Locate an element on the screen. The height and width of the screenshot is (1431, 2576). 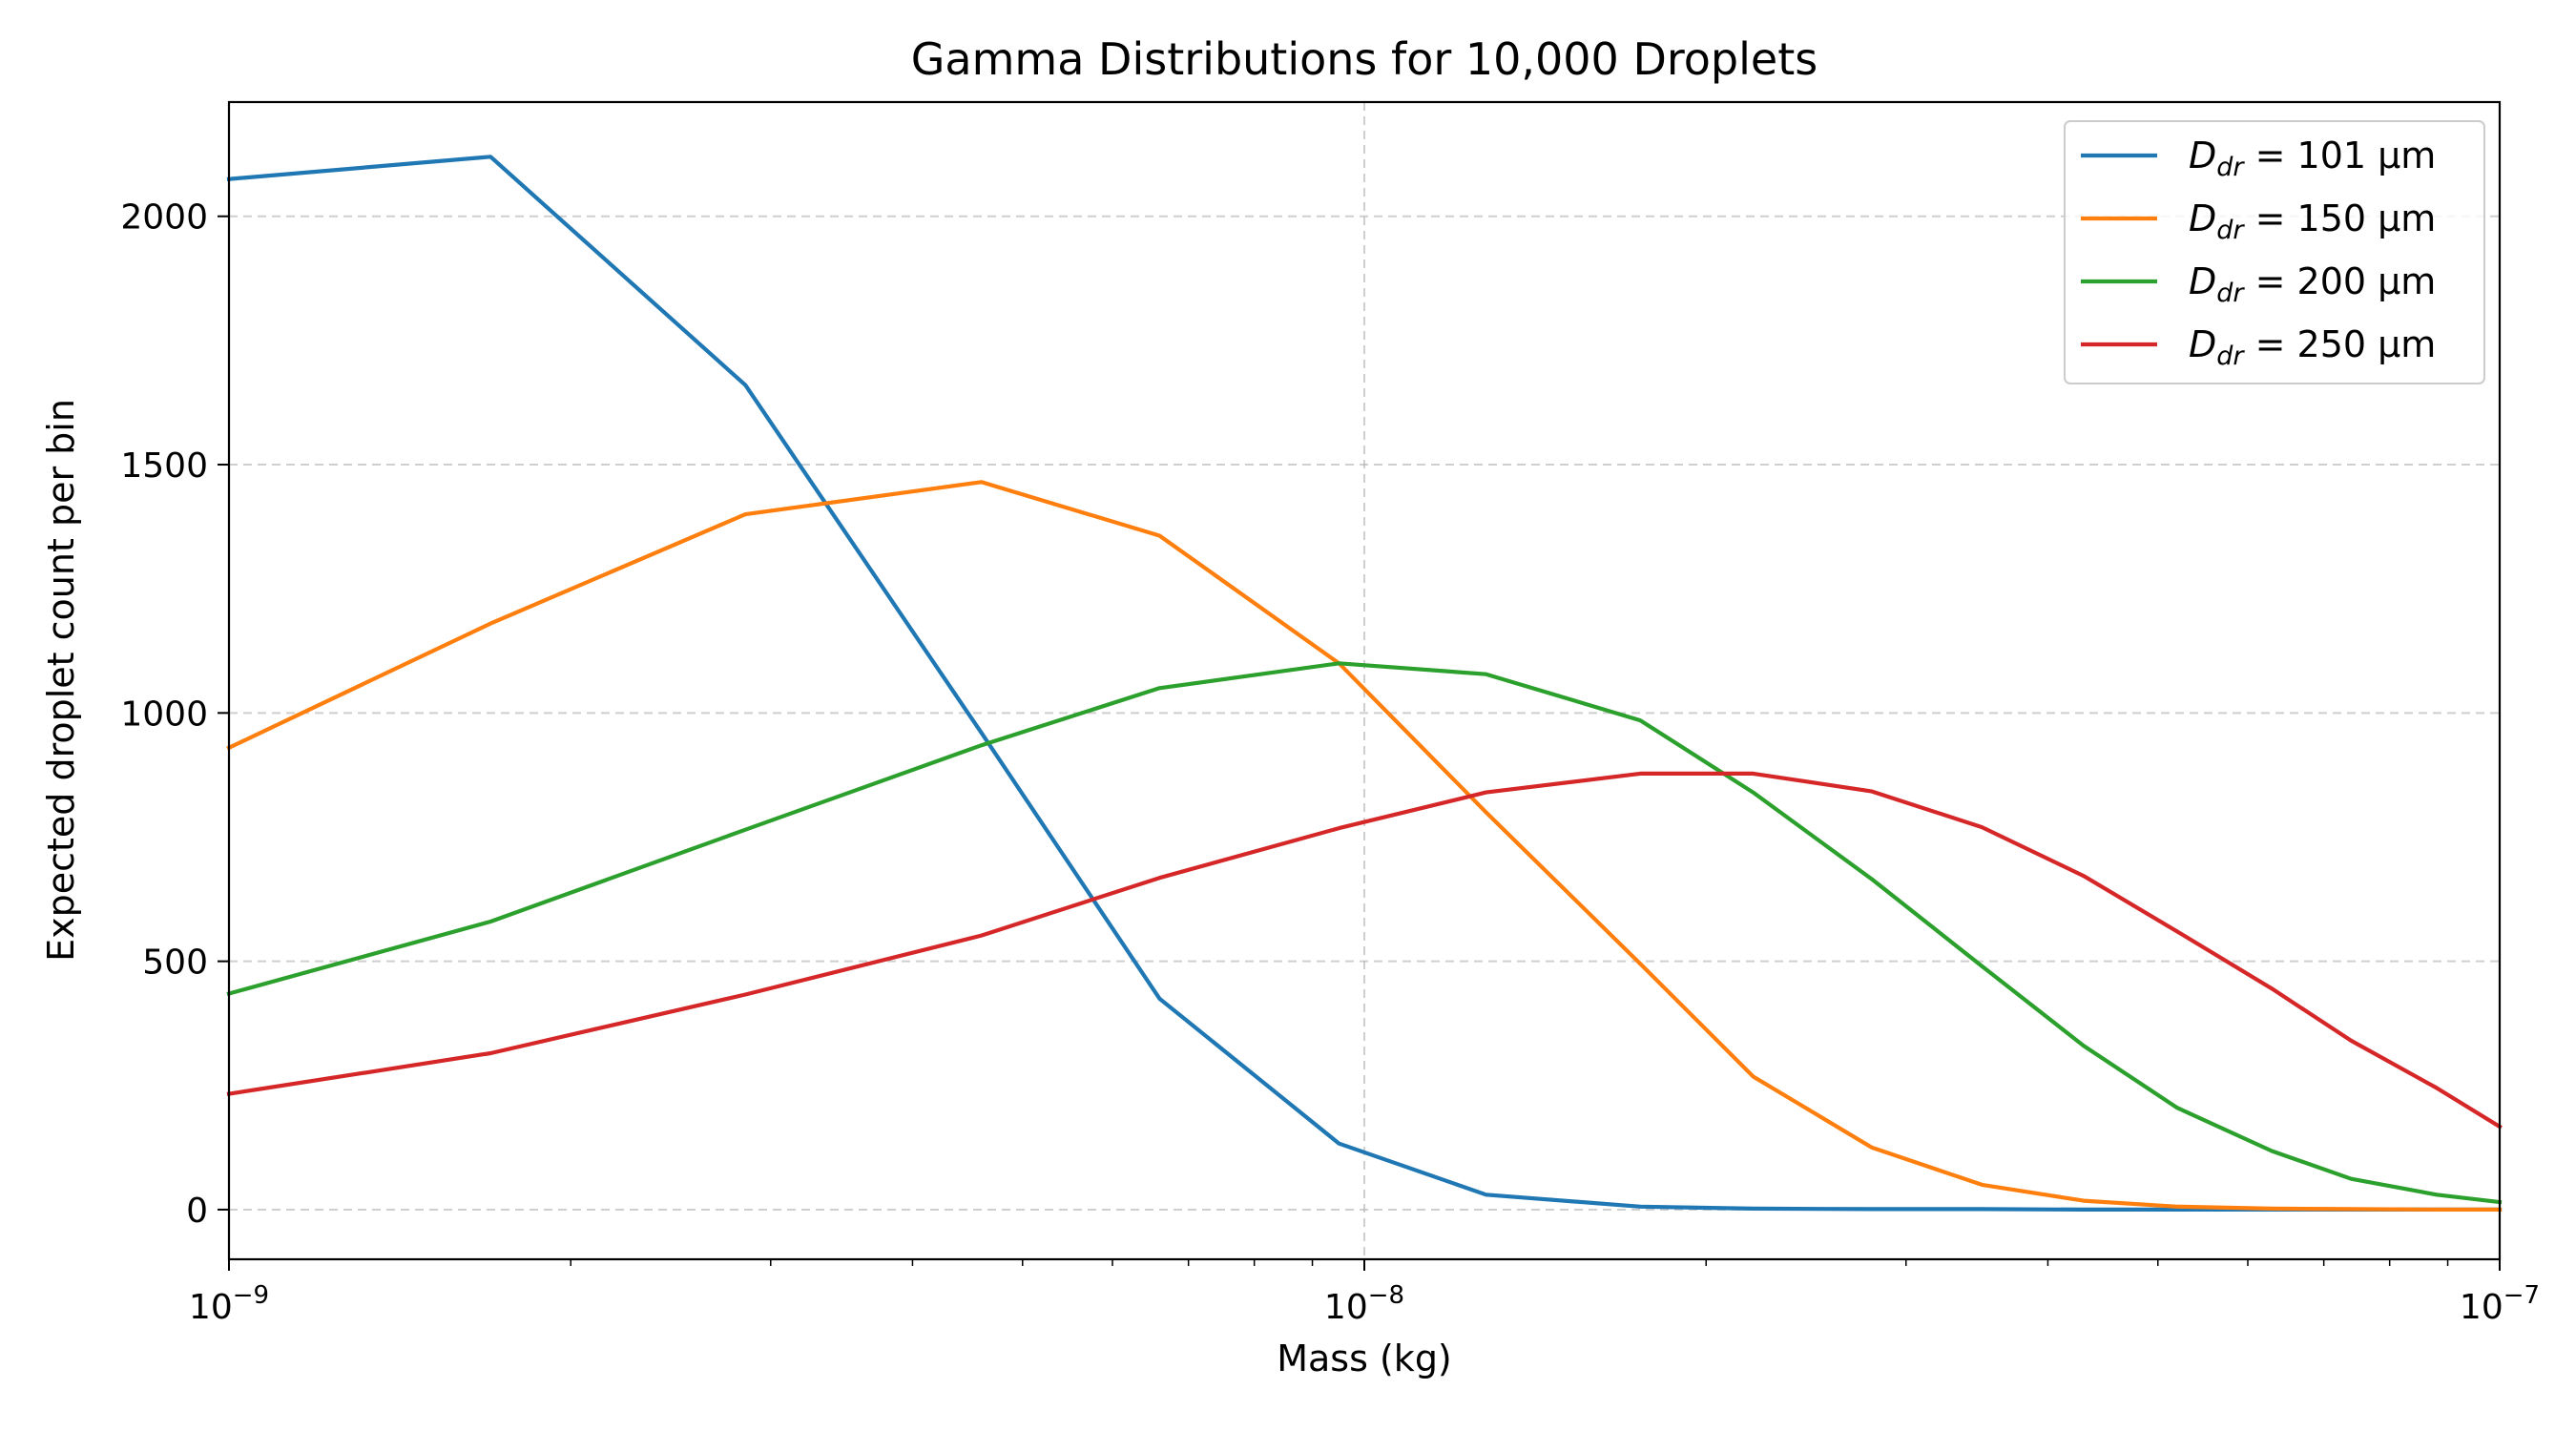
x-tick-label: 10⁻⁹ is located at coordinates (229, 1304).